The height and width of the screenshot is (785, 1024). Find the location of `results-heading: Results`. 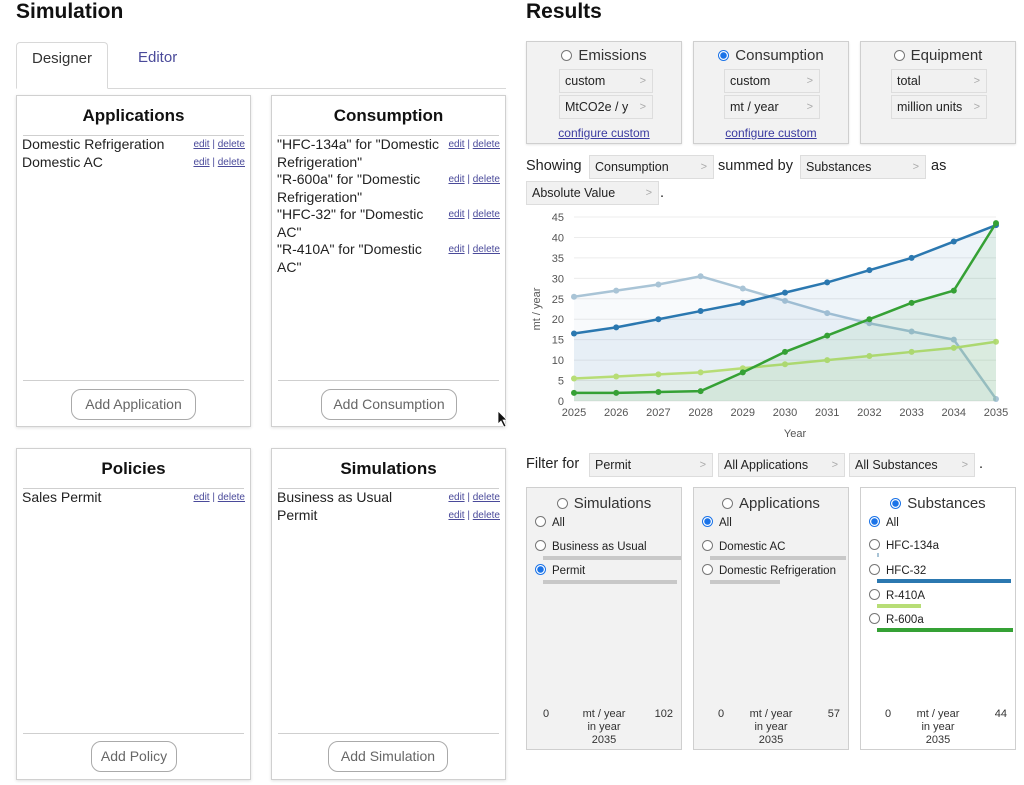

results-heading: Results is located at coordinates (564, 11).